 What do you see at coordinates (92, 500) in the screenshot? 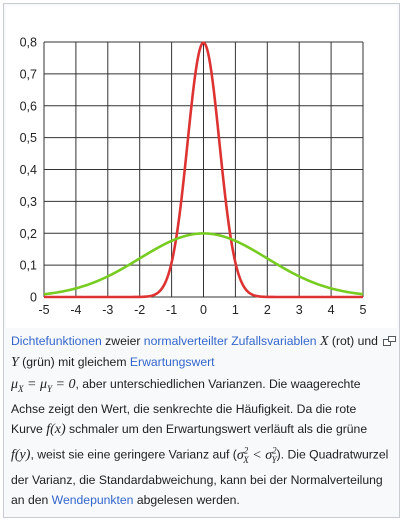
I see `link-wendepunkten: Wendepunkten` at bounding box center [92, 500].